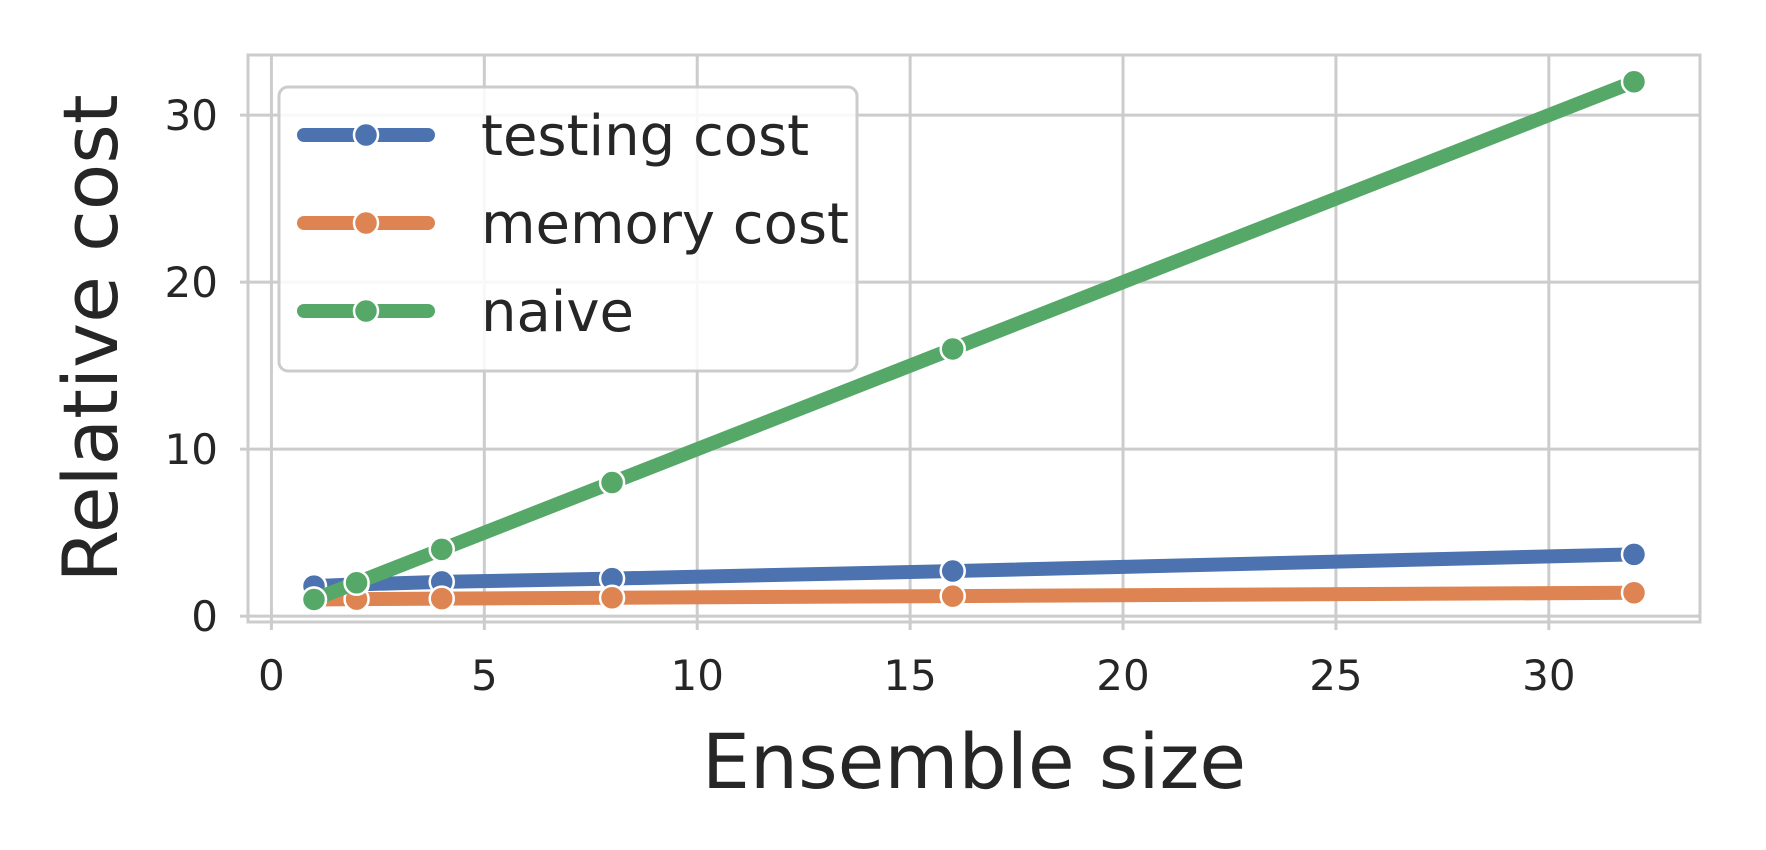  I want to click on x-tick-label: 10, so click(696, 675).